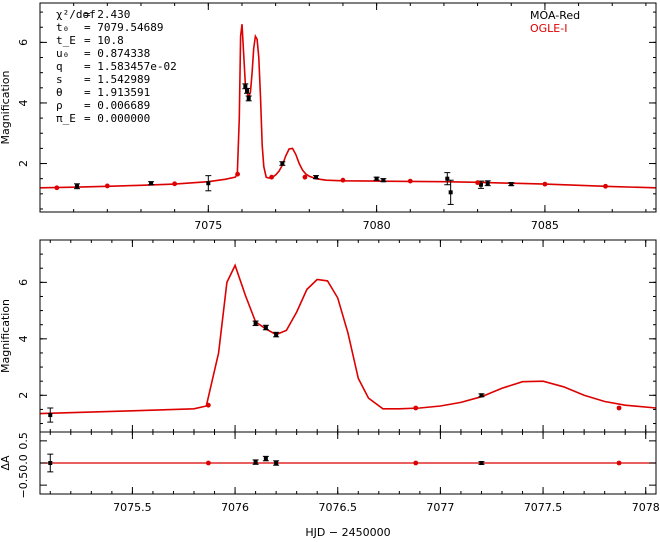 The width and height of the screenshot is (660, 542). I want to click on legend-moa-red: MOA-Red, so click(555, 15).